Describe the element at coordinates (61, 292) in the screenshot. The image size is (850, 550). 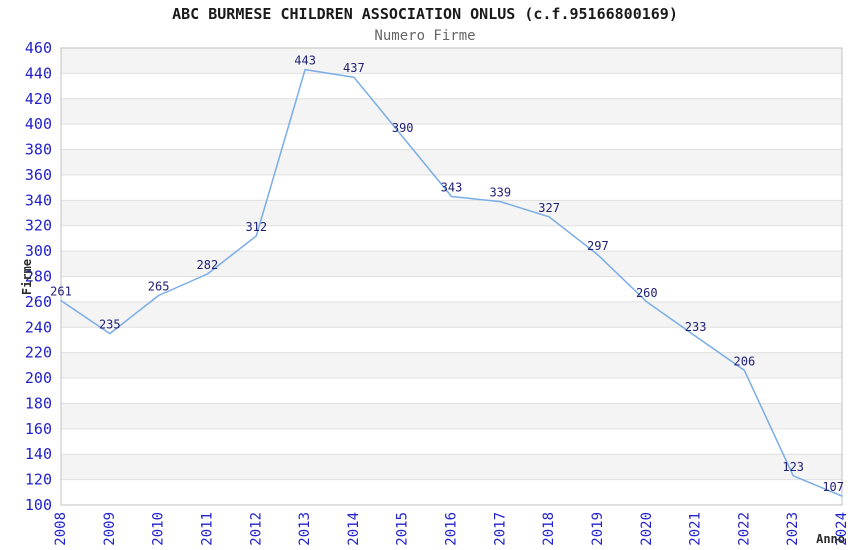
I see `data-point-label: 261` at that location.